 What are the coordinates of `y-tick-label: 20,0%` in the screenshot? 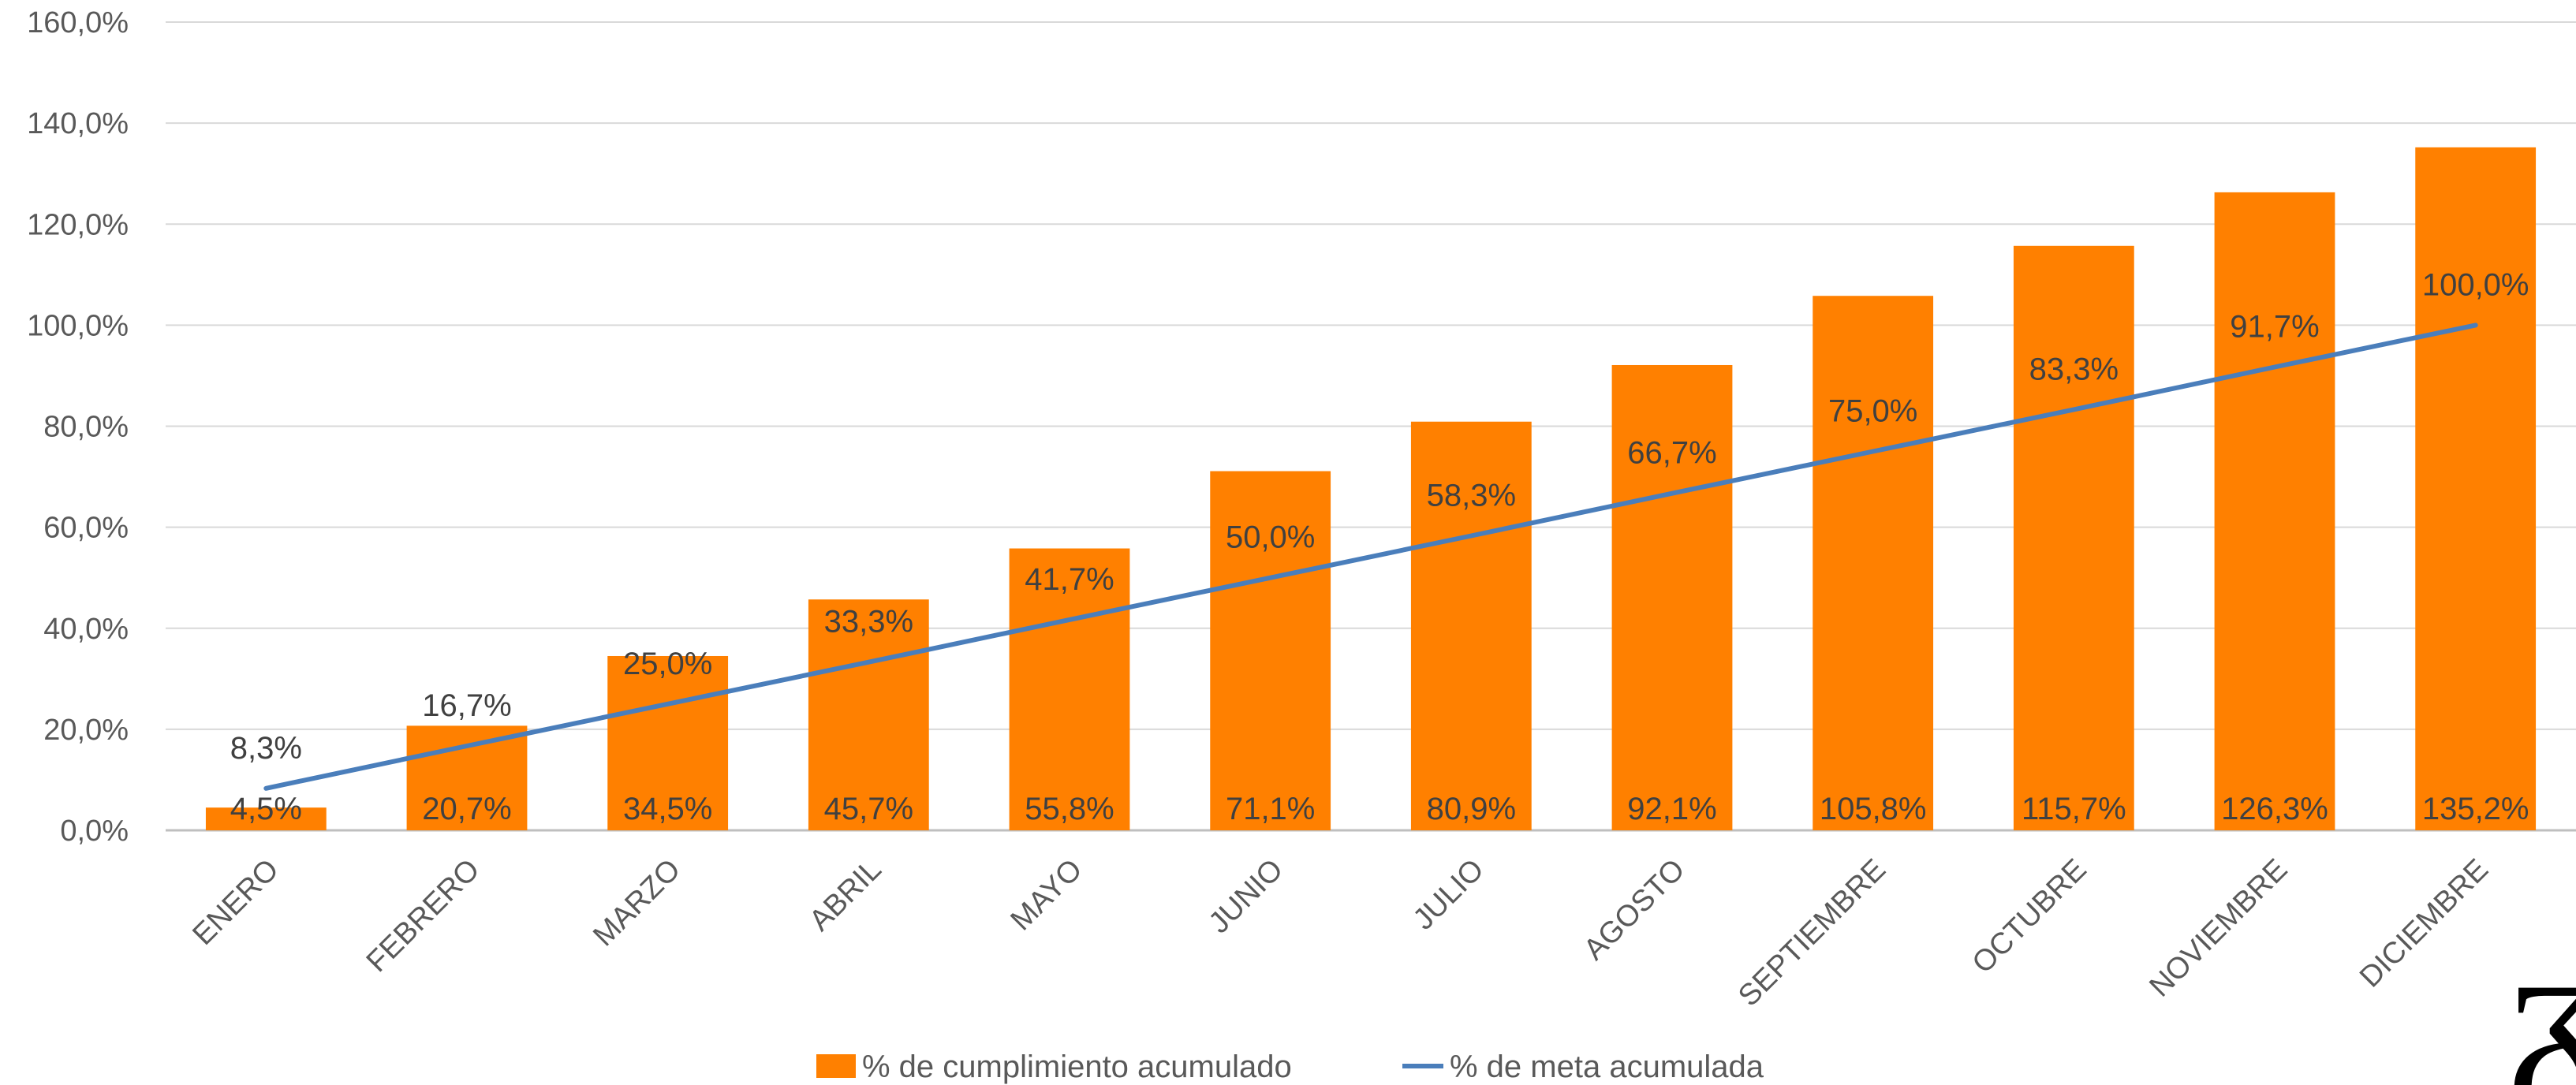 It's located at (86, 730).